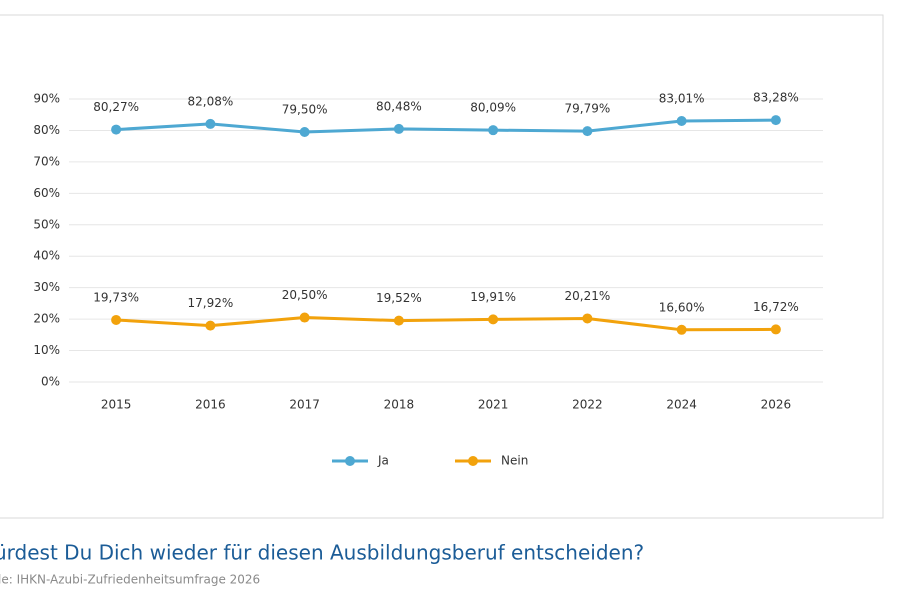 Image resolution: width=900 pixels, height=604 pixels. Describe the element at coordinates (116, 297) in the screenshot. I see `data-label: 19,73%` at that location.